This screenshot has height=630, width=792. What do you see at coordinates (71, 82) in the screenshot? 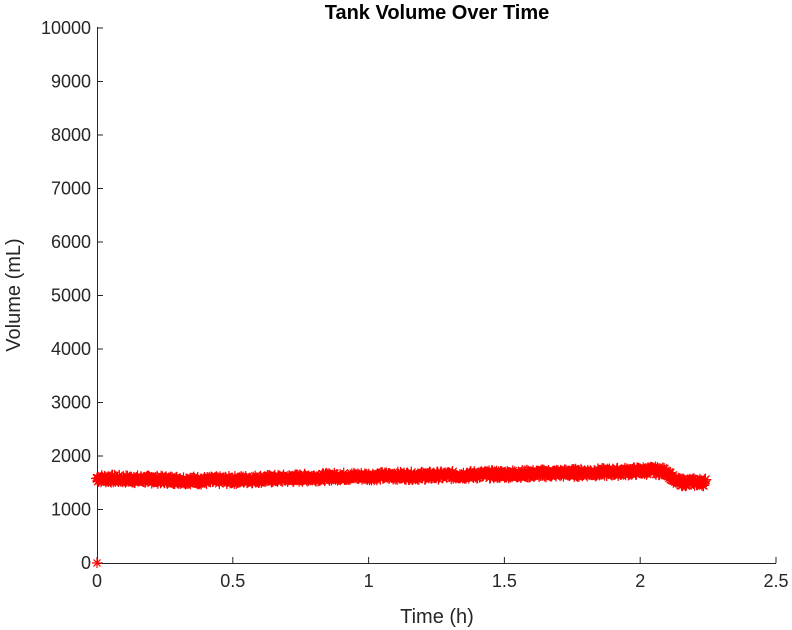
I see `y-tick-label: 9000` at bounding box center [71, 82].